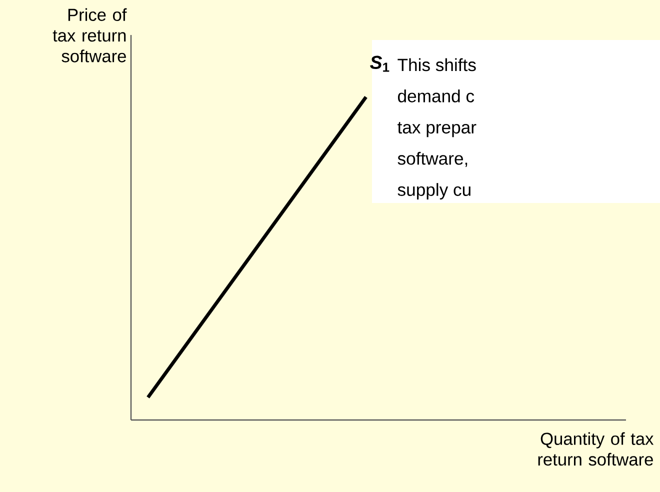 This screenshot has width=660, height=492. Describe the element at coordinates (434, 191) in the screenshot. I see `annotation: supply cu` at that location.